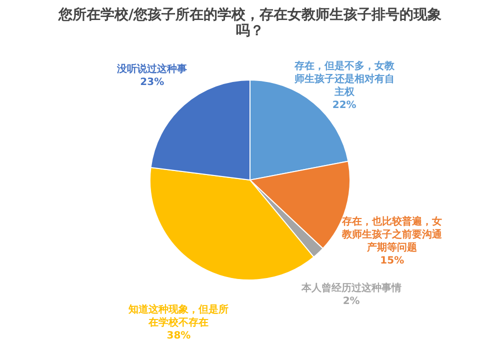  What do you see at coordinates (351, 288) in the screenshot?
I see `slice-label: 本人曾经历过这种事情` at bounding box center [351, 288].